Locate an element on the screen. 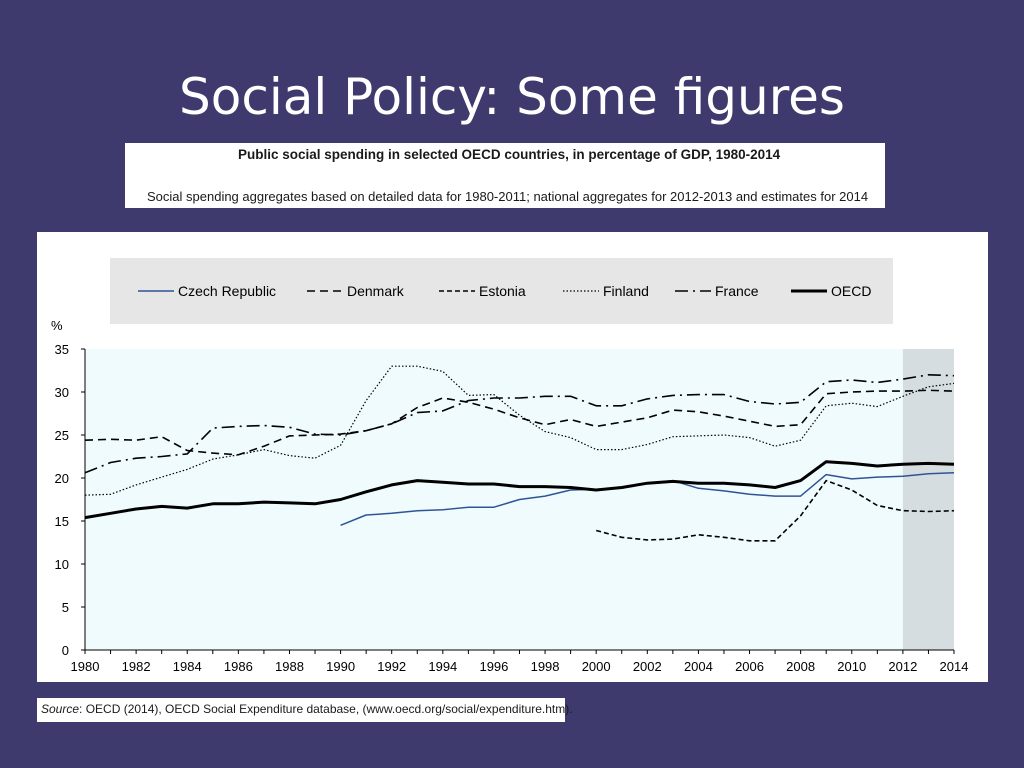  estimate-shade is located at coordinates (928, 499).